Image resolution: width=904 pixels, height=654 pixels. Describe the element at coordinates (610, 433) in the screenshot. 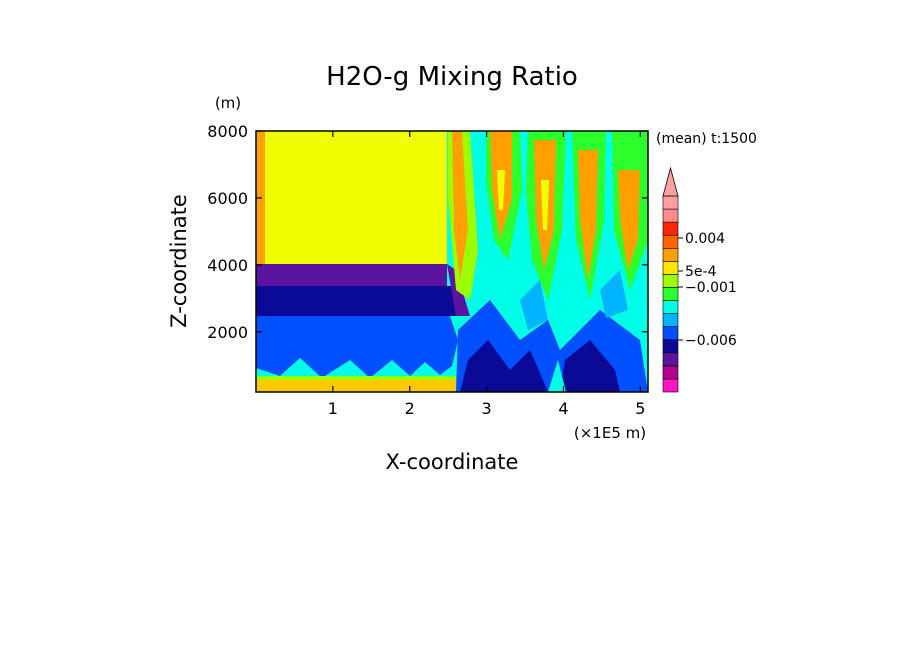

I see `x-unit-label: (×1E5 m)` at that location.